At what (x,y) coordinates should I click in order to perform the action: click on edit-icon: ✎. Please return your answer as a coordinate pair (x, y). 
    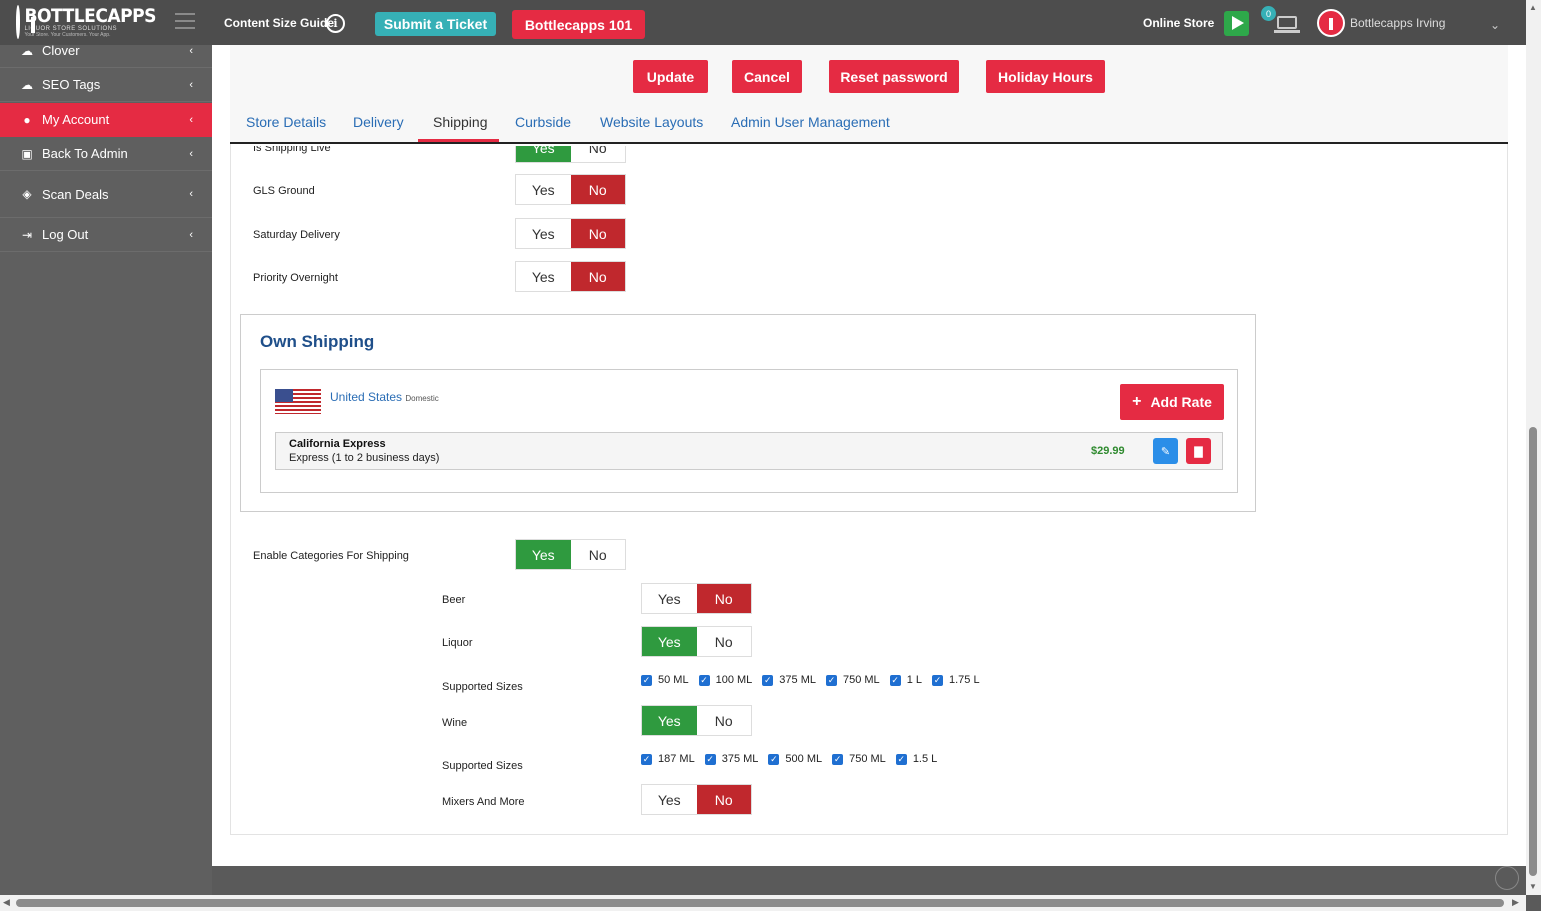
    Looking at the image, I should click on (1165, 451).